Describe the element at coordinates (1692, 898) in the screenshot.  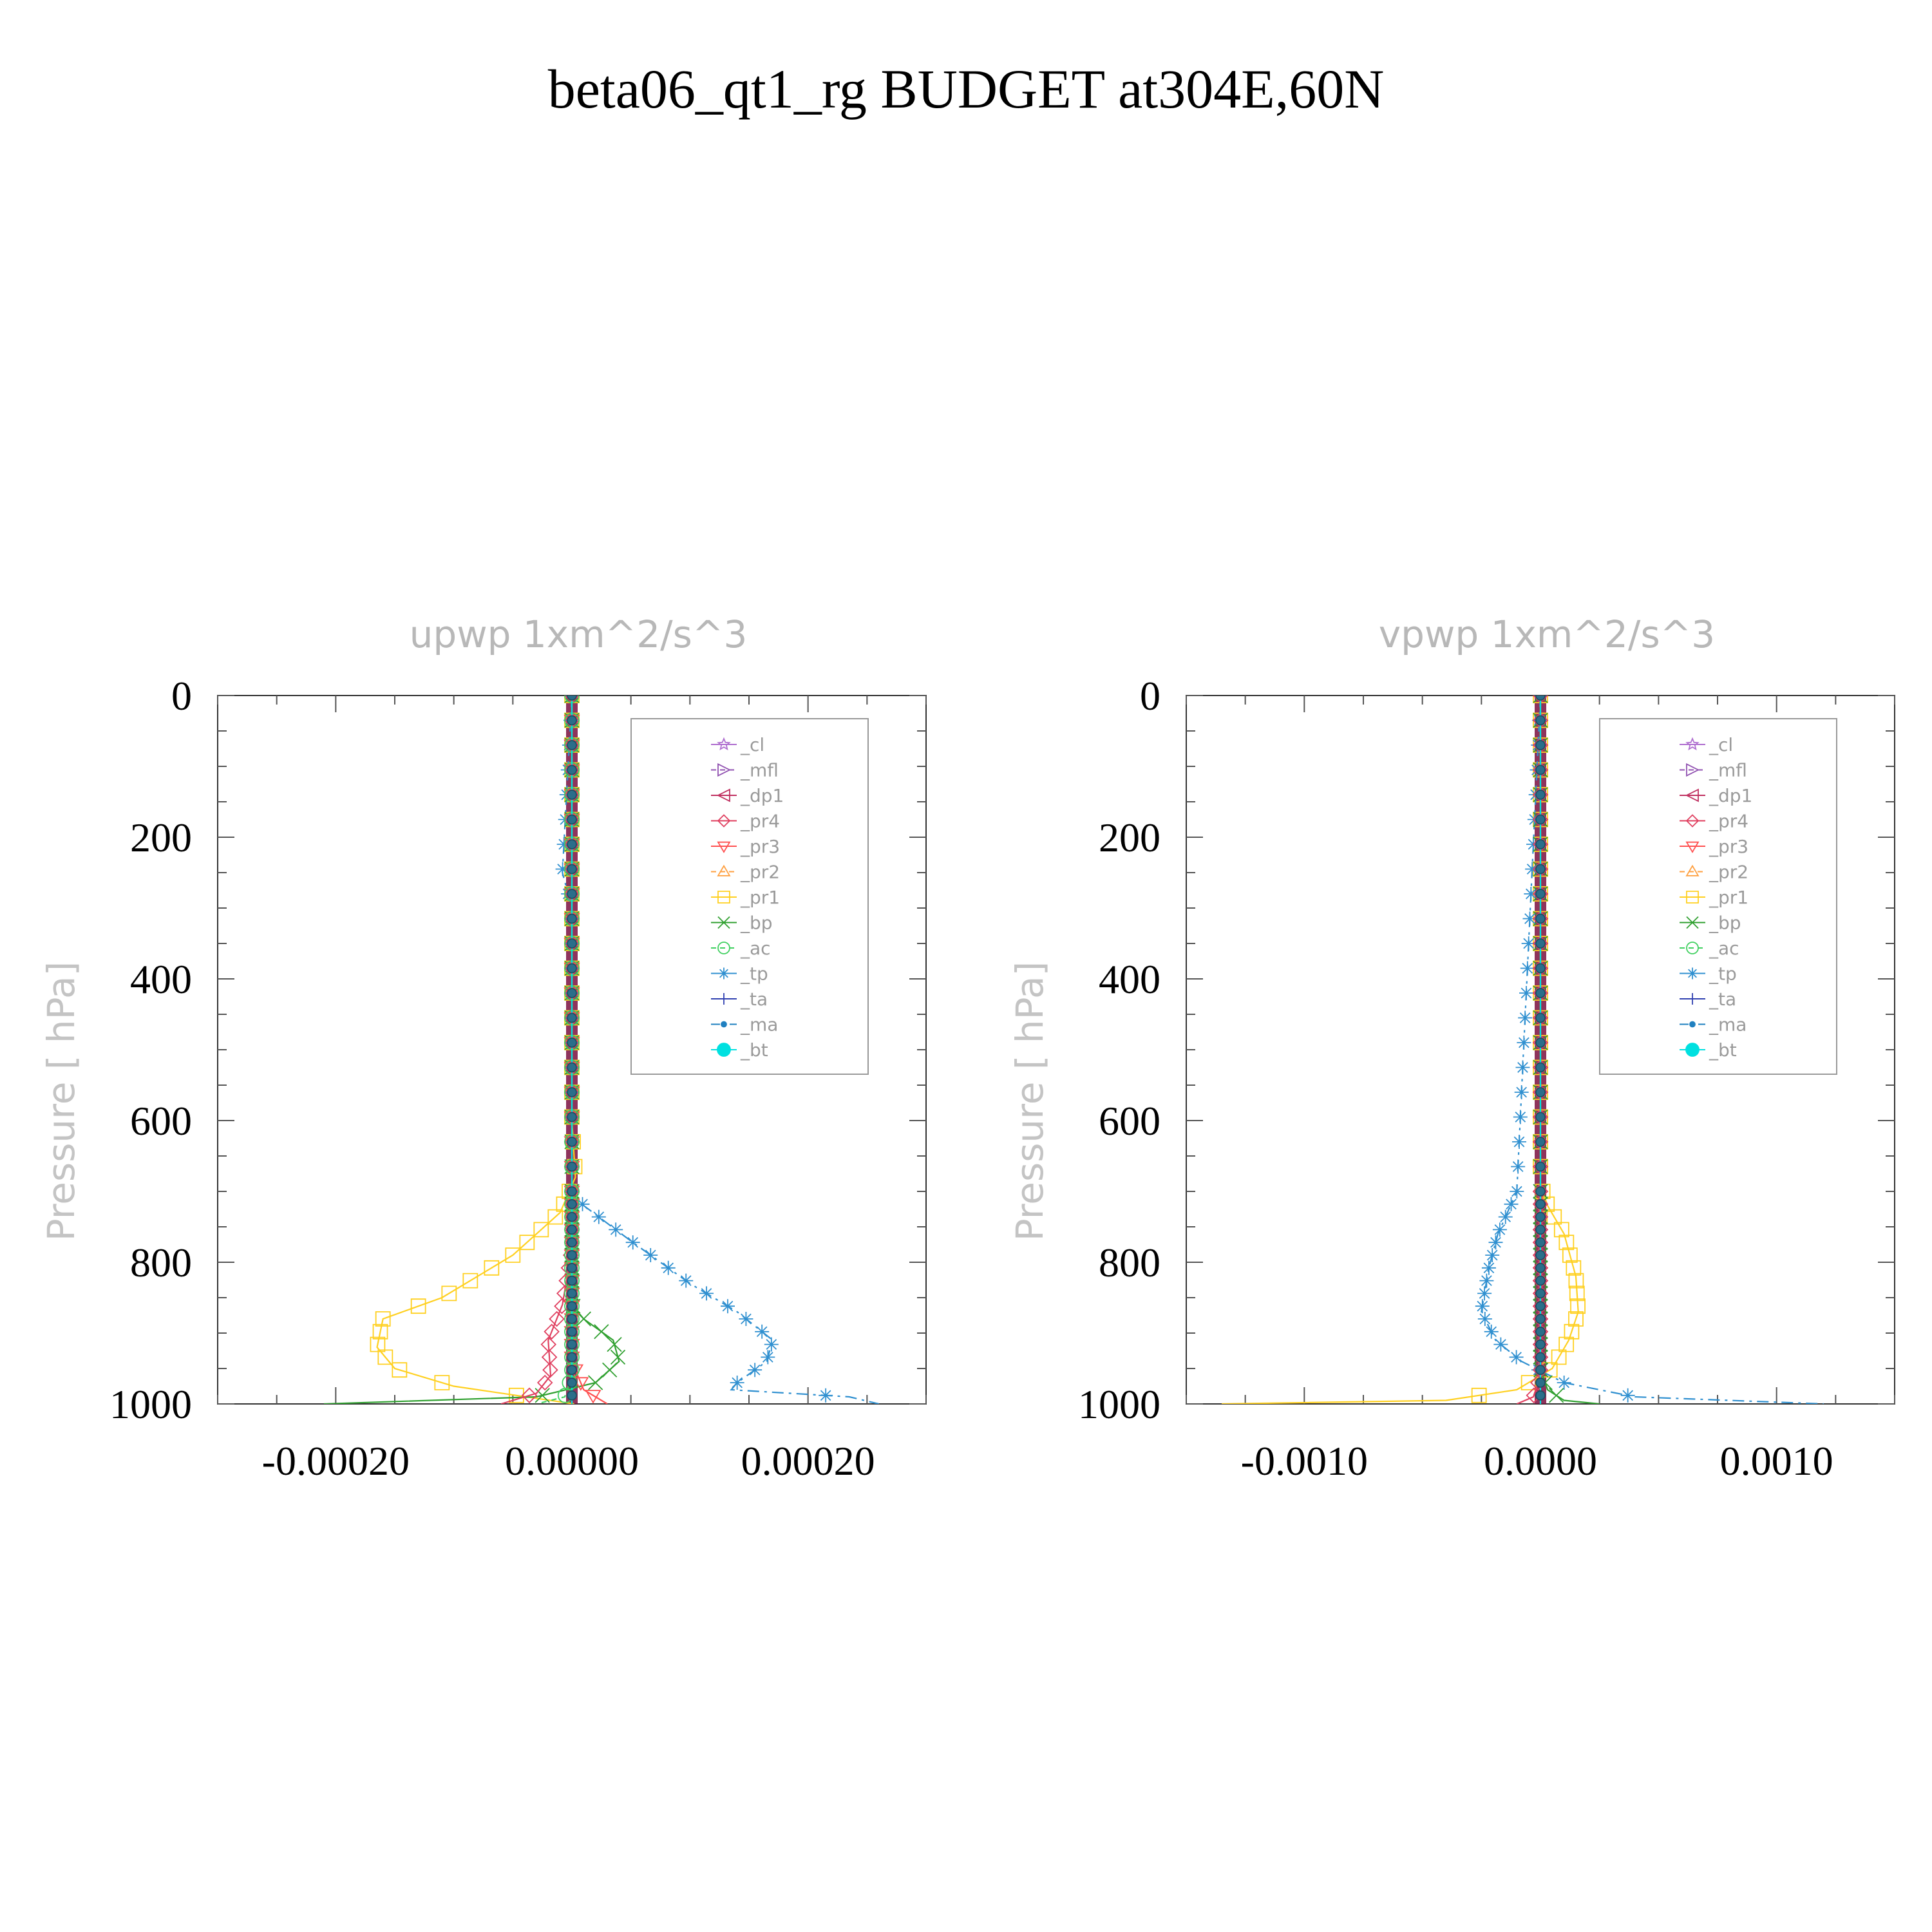
I see `legend-marker-pr1` at that location.